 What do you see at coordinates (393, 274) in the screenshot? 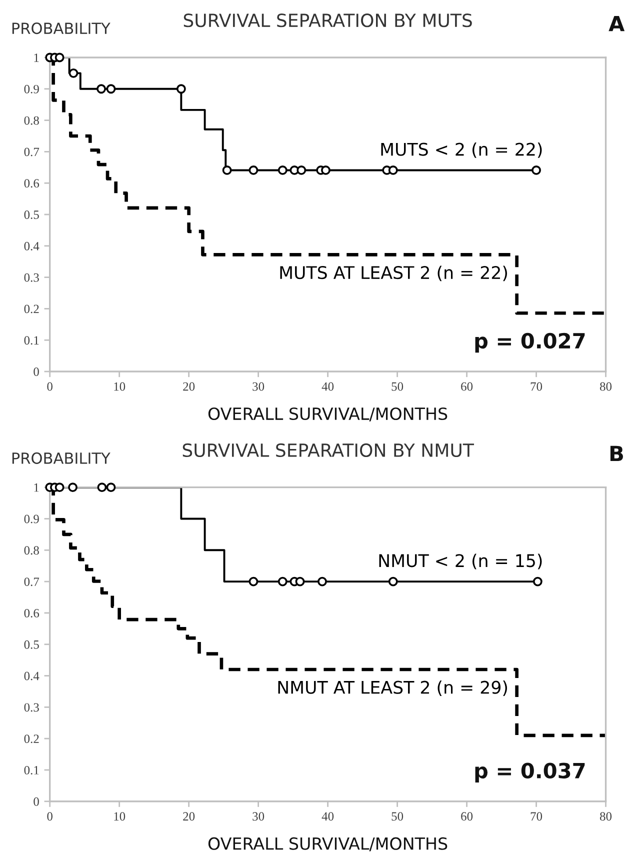
I see `series-label: MUTS AT LEAST 2 (n = 22)` at bounding box center [393, 274].